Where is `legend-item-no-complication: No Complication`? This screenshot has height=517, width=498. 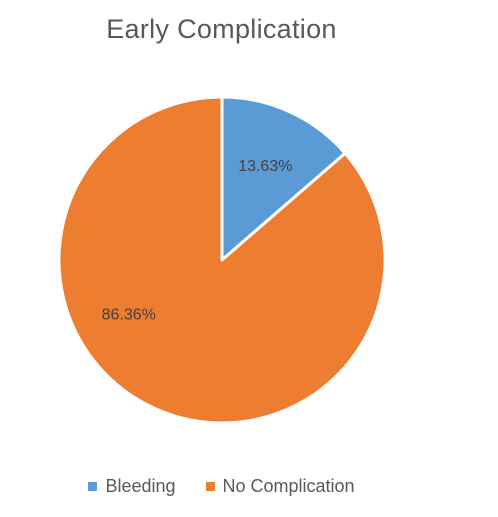
legend-item-no-complication: No Complication is located at coordinates (280, 486).